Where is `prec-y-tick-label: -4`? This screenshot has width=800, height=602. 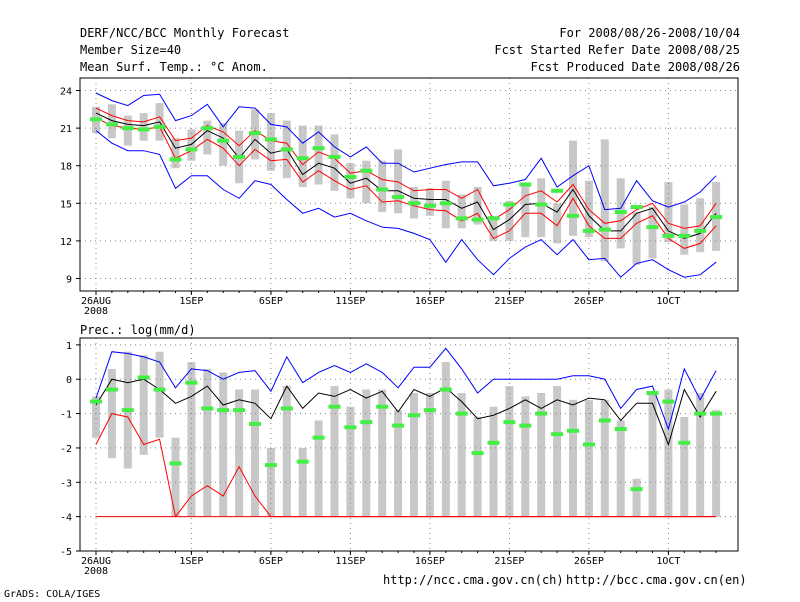
prec-y-tick-label: -4 is located at coordinates (66, 518).